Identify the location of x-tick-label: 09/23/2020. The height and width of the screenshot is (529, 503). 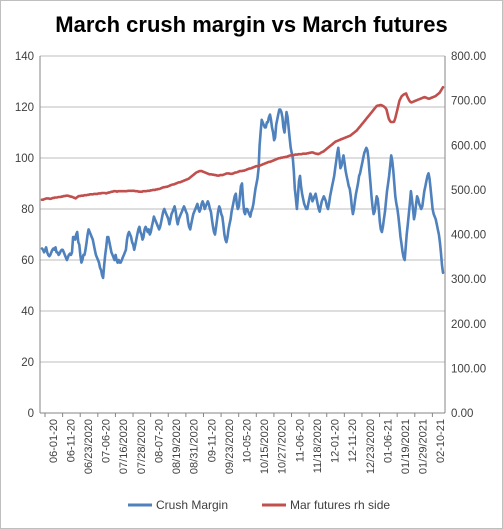
(230, 446).